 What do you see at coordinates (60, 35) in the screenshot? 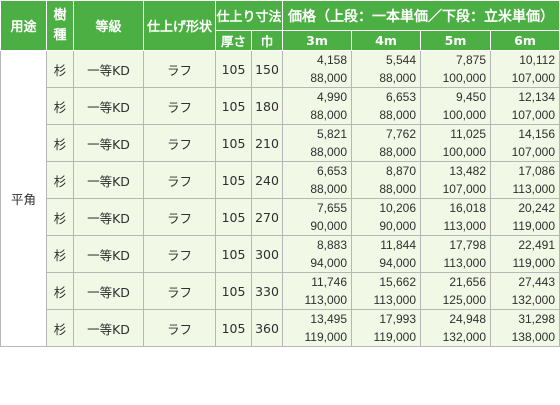
I see `header-species-line2: 種` at bounding box center [60, 35].